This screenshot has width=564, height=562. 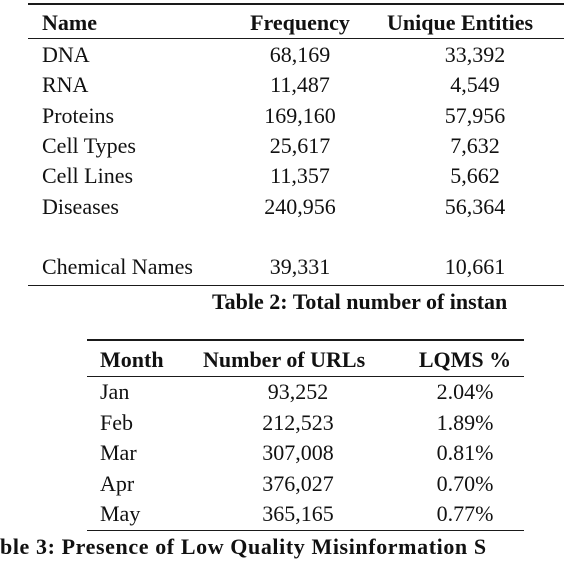 What do you see at coordinates (300, 54) in the screenshot?
I see `frequency-value: 68,169` at bounding box center [300, 54].